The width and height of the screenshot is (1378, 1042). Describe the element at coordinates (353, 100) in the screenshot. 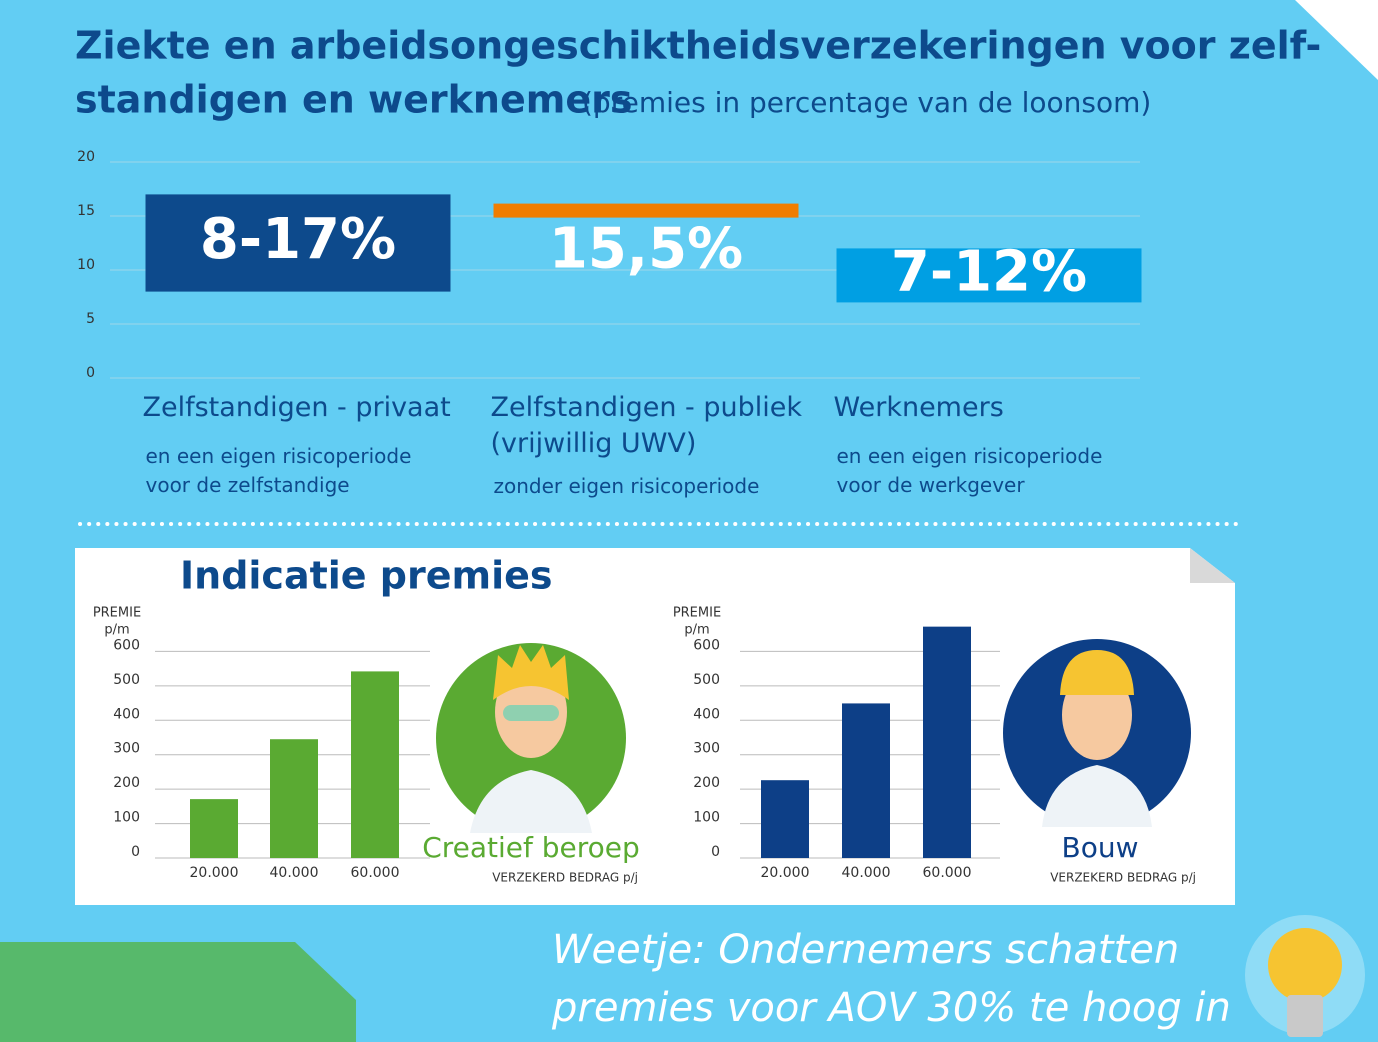

I see `title-line: standigen en werknemers` at that location.